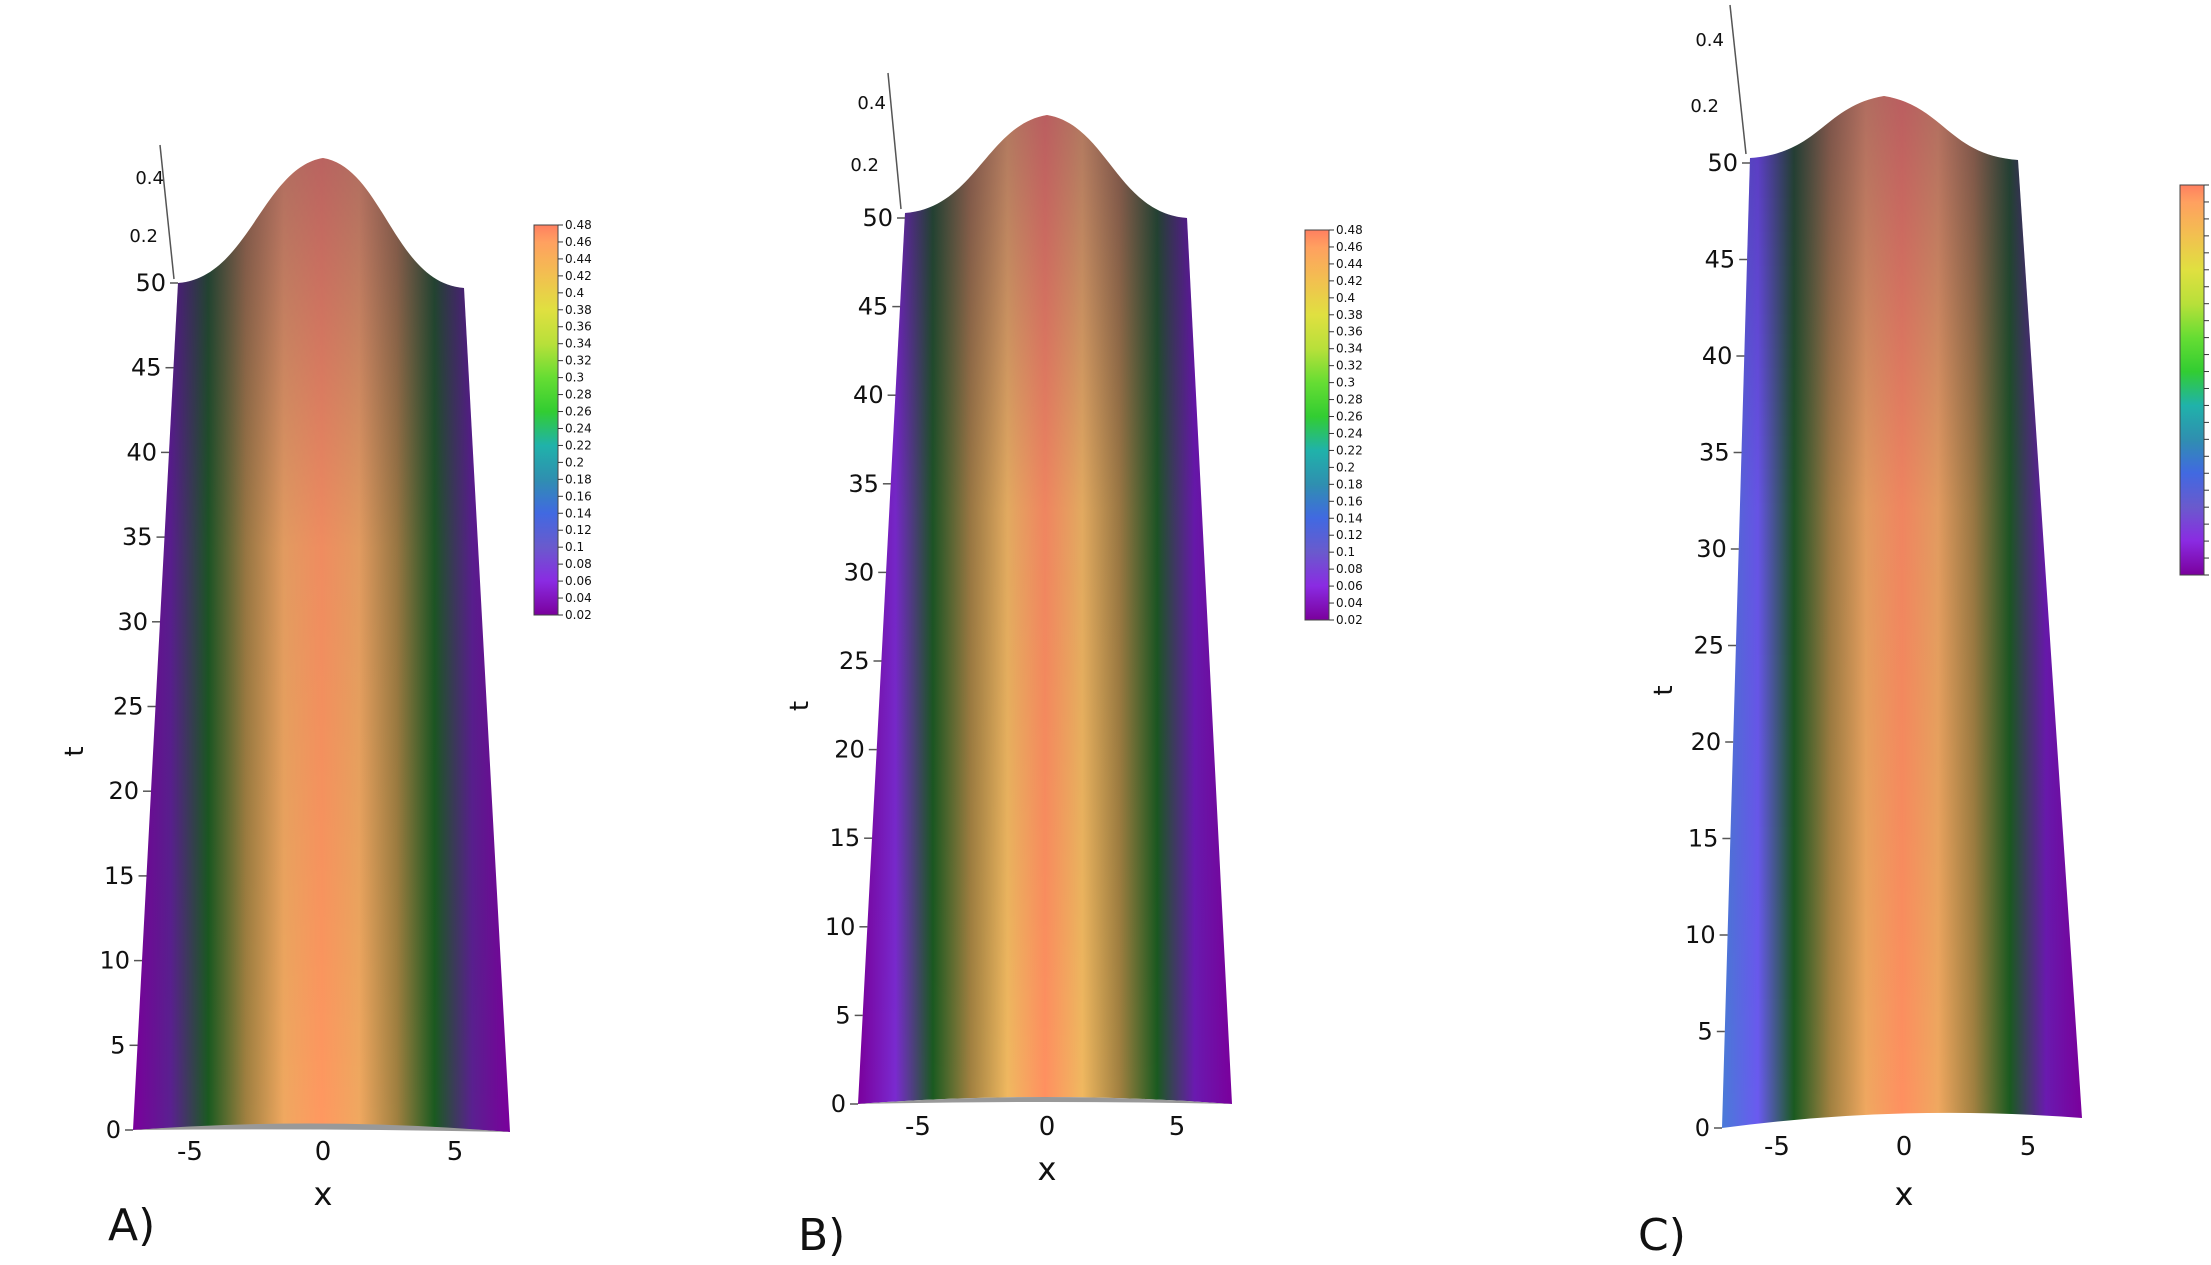  I want to click on panel-label-a: A), so click(131, 1225).